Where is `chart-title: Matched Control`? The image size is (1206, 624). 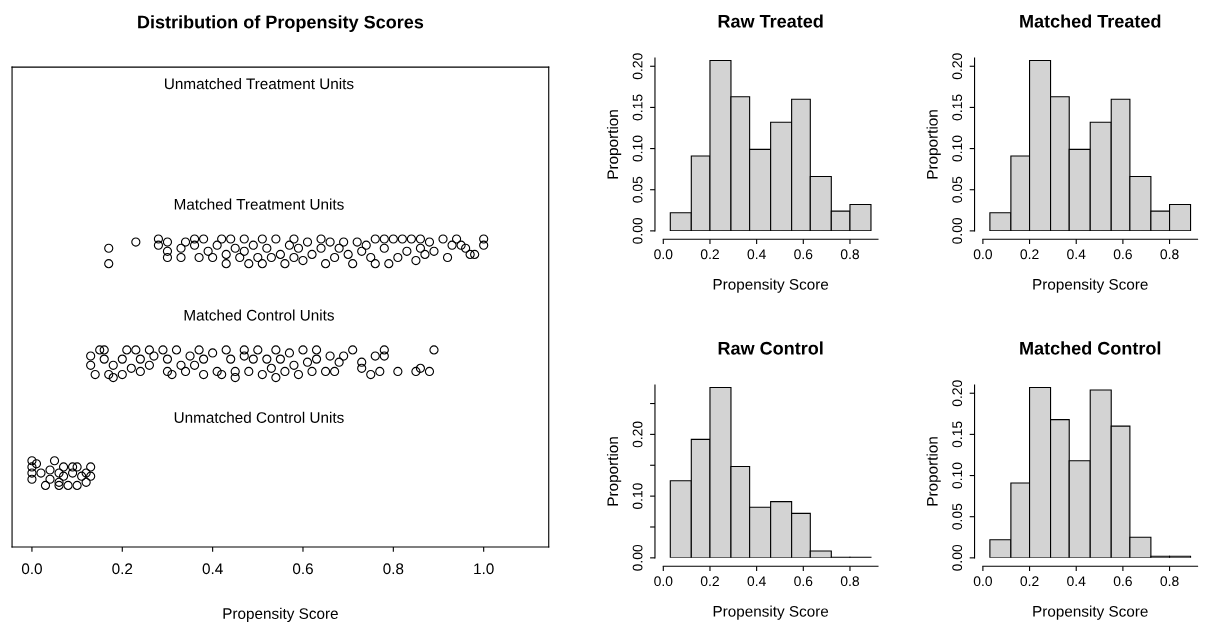 chart-title: Matched Control is located at coordinates (1090, 348).